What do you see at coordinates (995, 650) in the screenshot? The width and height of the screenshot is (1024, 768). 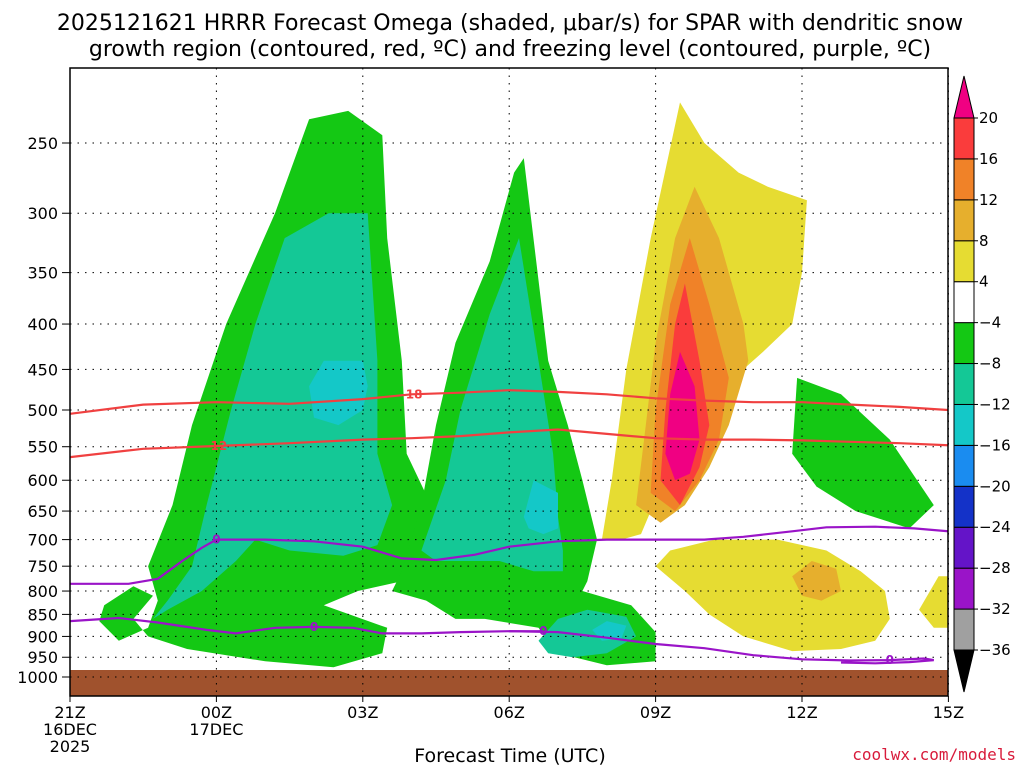 I see `colorbar-tick-label: −36` at bounding box center [995, 650].